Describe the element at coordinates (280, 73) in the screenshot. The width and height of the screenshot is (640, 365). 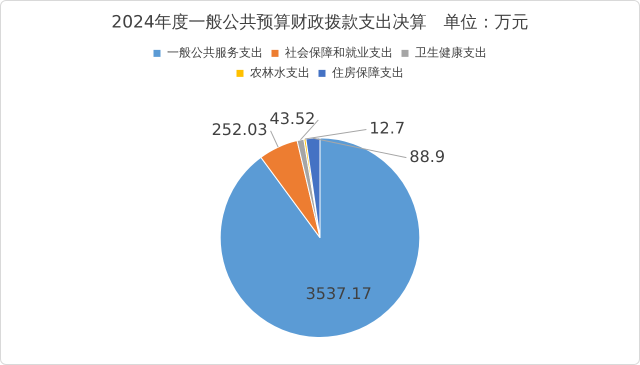
I see `legend-label: 农林水支出` at that location.